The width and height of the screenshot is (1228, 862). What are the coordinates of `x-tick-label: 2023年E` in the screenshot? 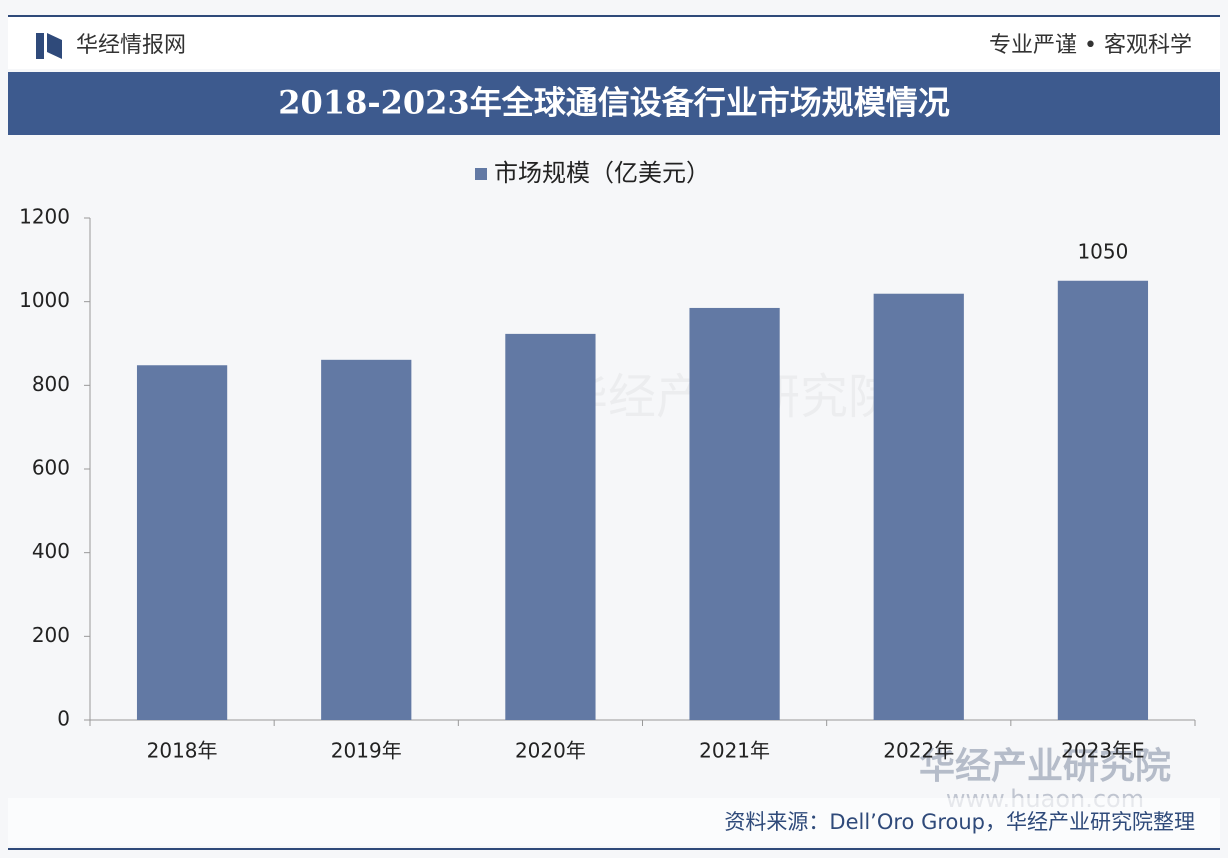 It's located at (1103, 751).